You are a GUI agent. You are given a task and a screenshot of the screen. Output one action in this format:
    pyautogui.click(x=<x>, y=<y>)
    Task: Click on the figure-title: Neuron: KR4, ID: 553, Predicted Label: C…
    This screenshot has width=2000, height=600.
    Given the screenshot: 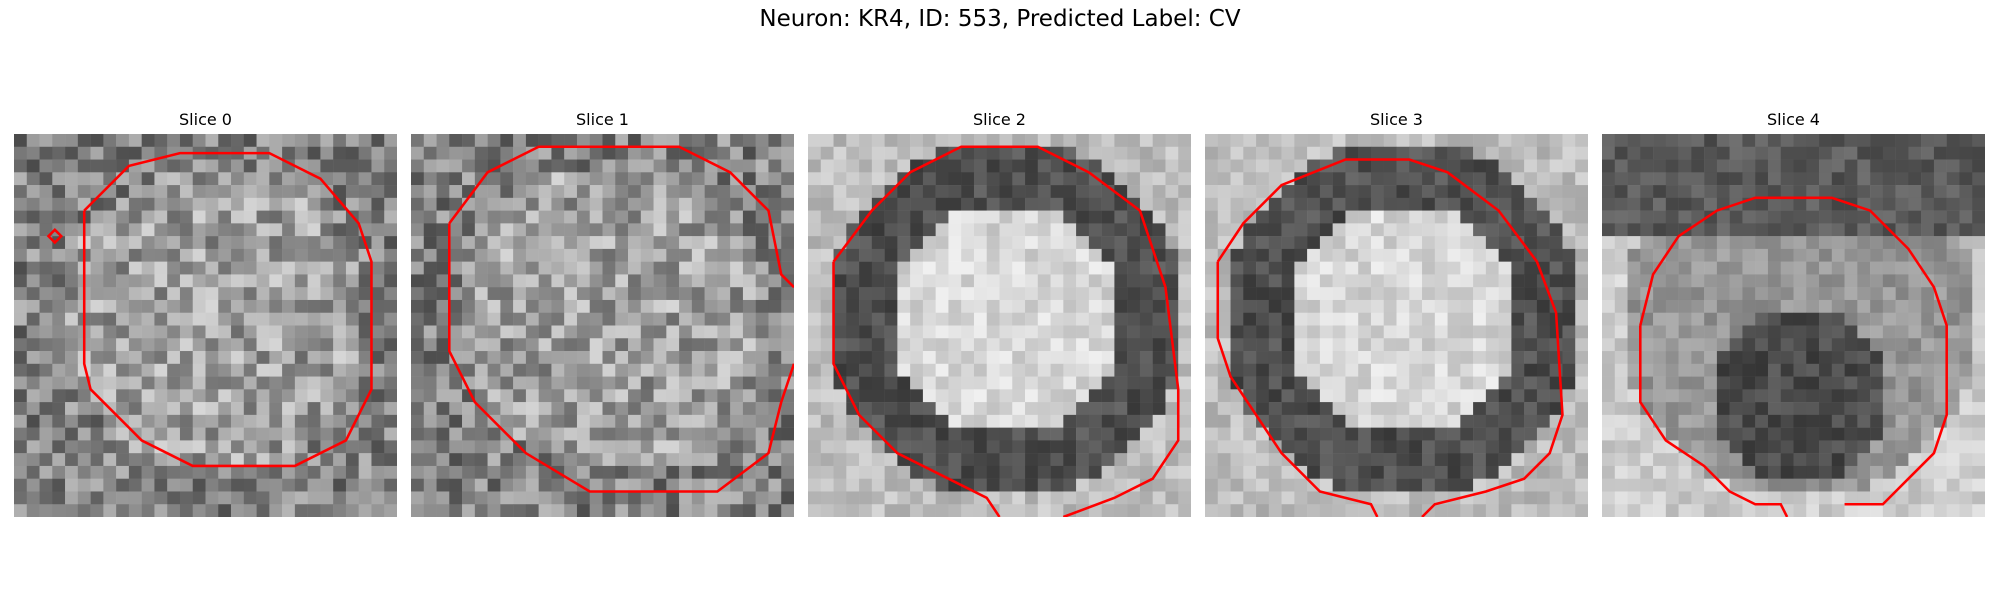 What is the action you would take?
    pyautogui.click(x=1000, y=19)
    